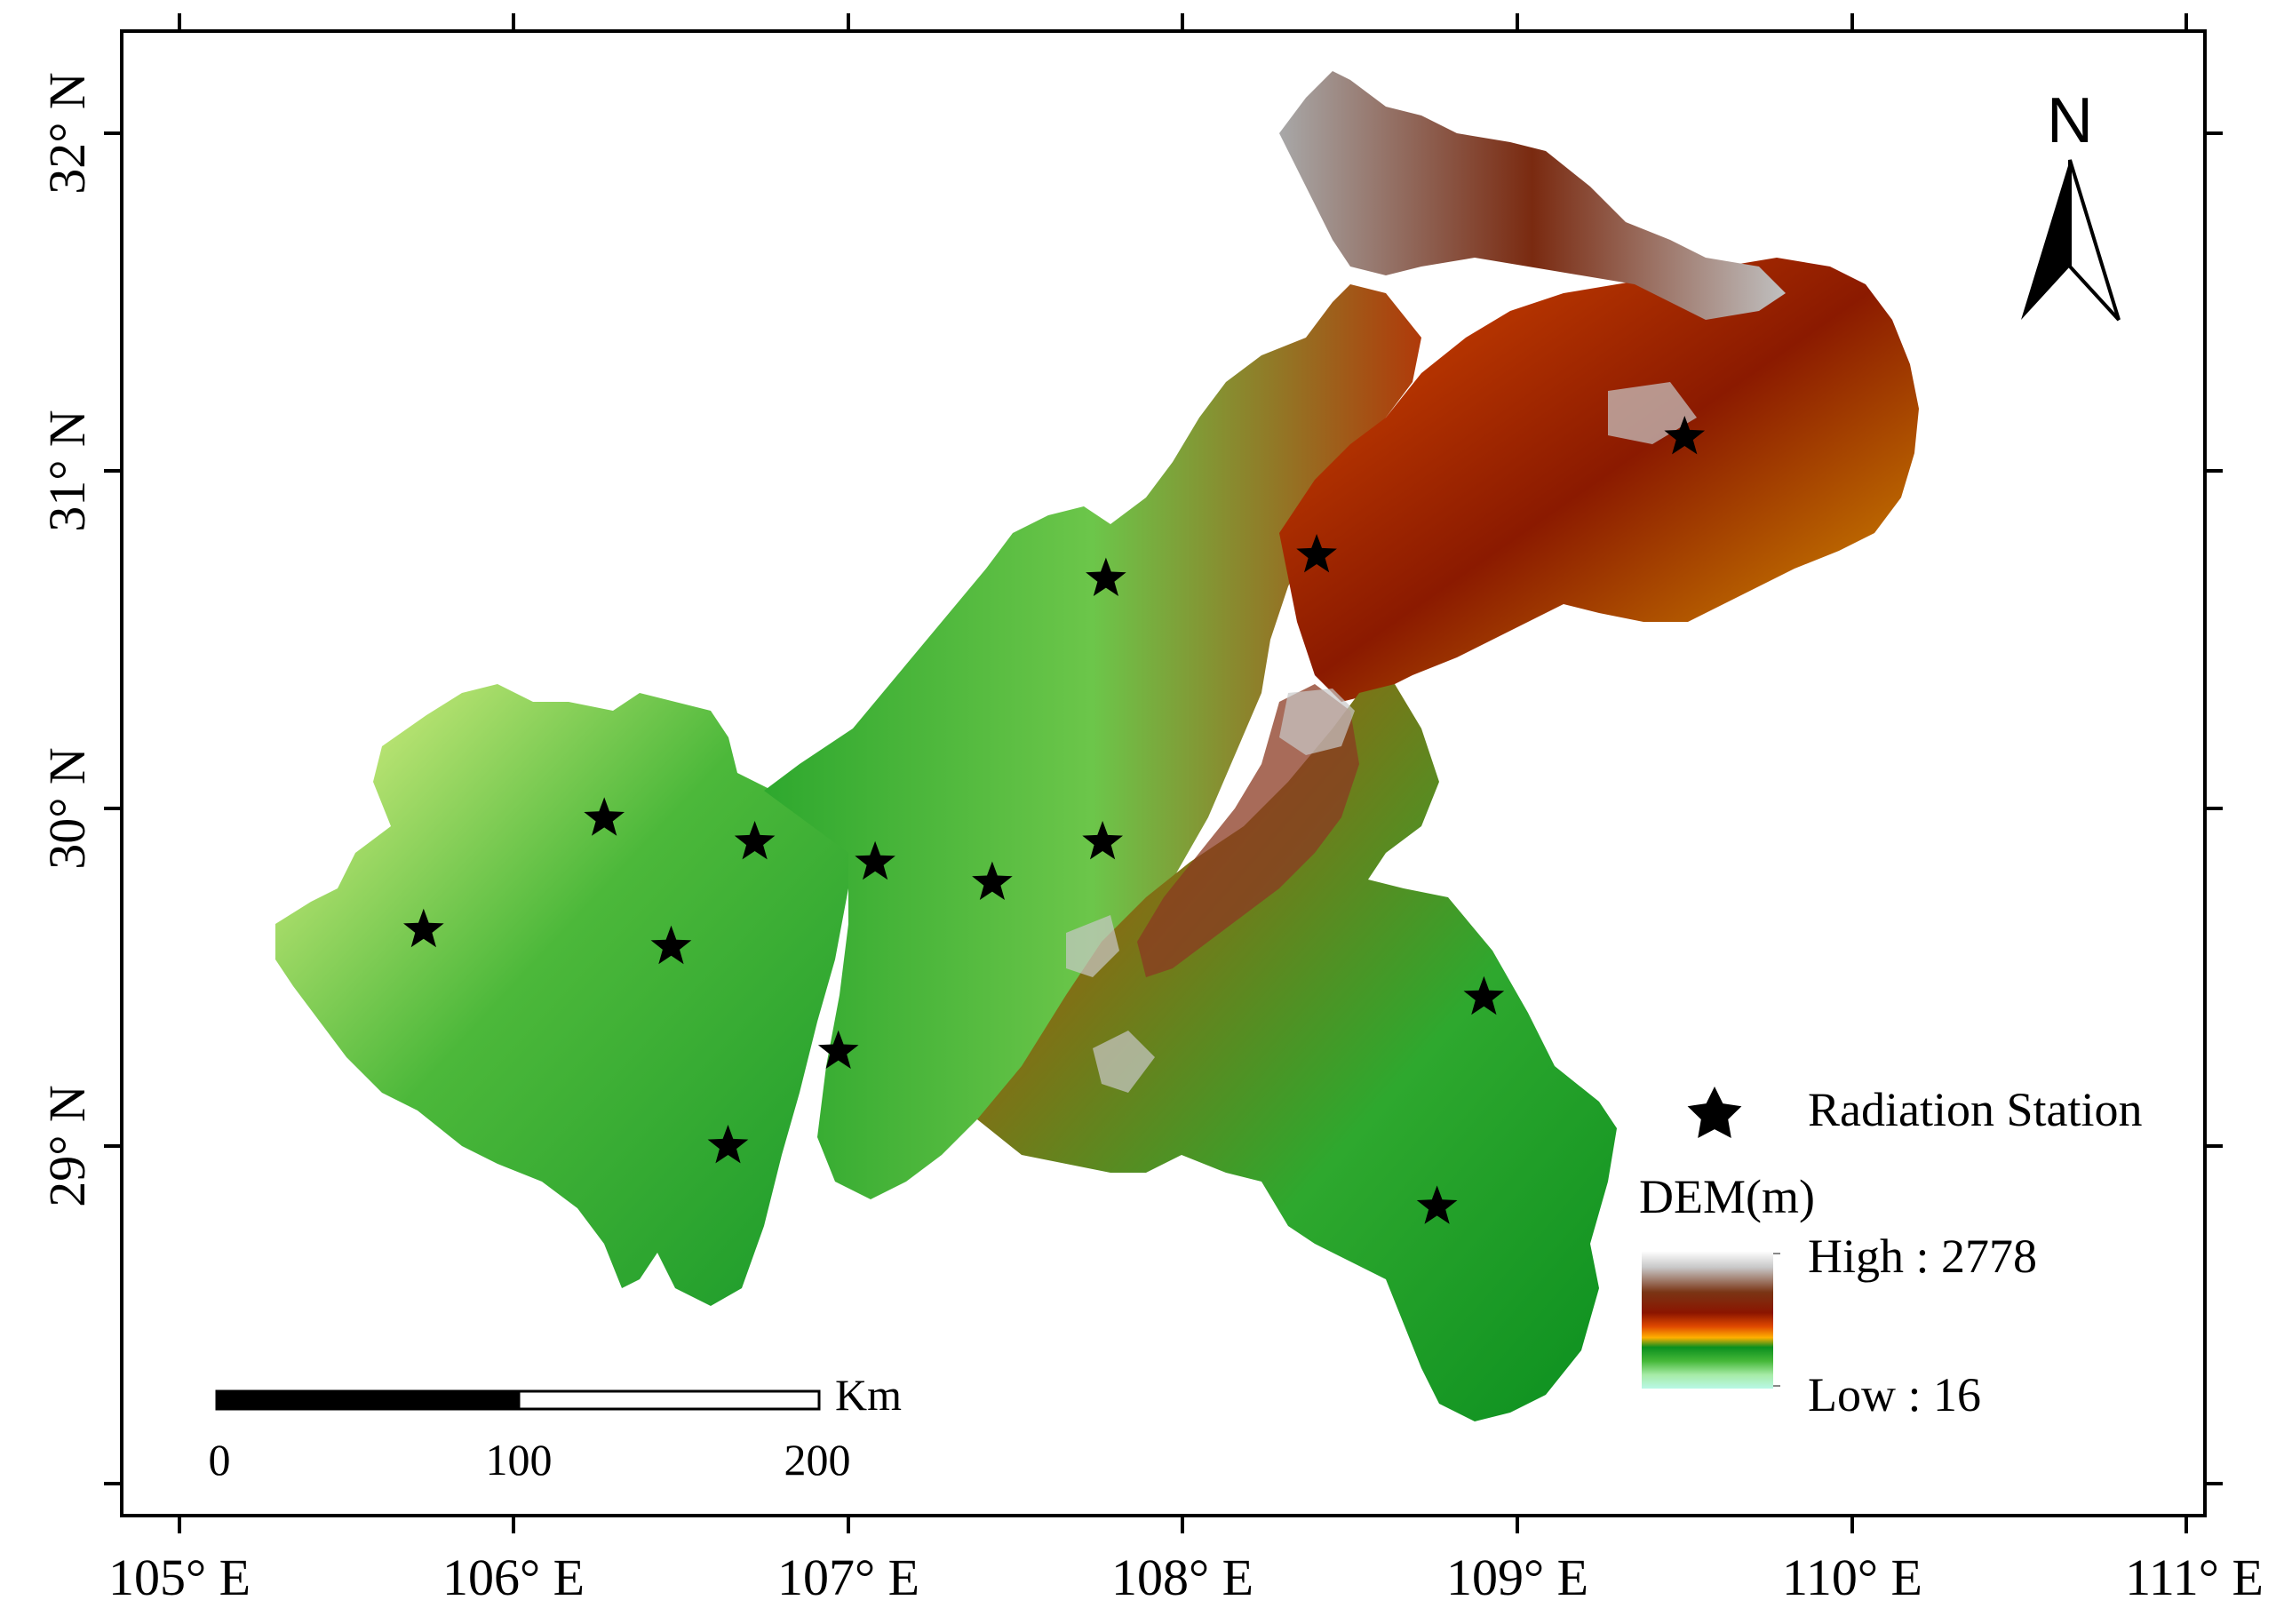  I want to click on lon-label-111: 111° E, so click(2194, 1577).